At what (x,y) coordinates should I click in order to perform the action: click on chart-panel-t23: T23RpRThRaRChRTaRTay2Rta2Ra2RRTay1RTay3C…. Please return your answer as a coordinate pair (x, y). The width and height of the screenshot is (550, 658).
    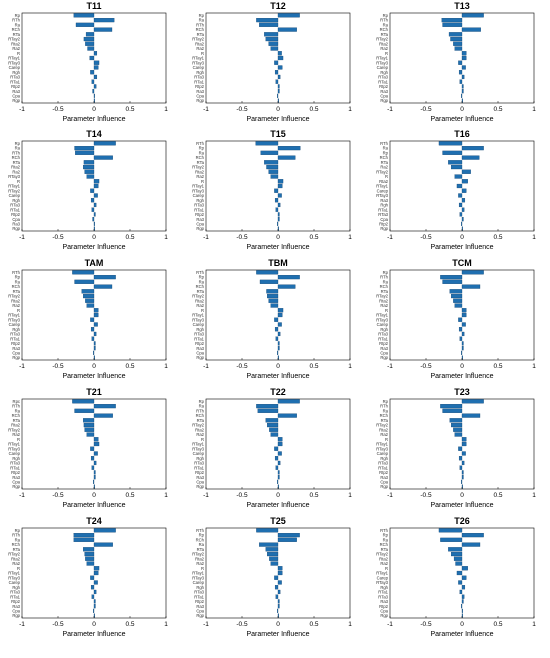
    Looking at the image, I should click on (456, 448).